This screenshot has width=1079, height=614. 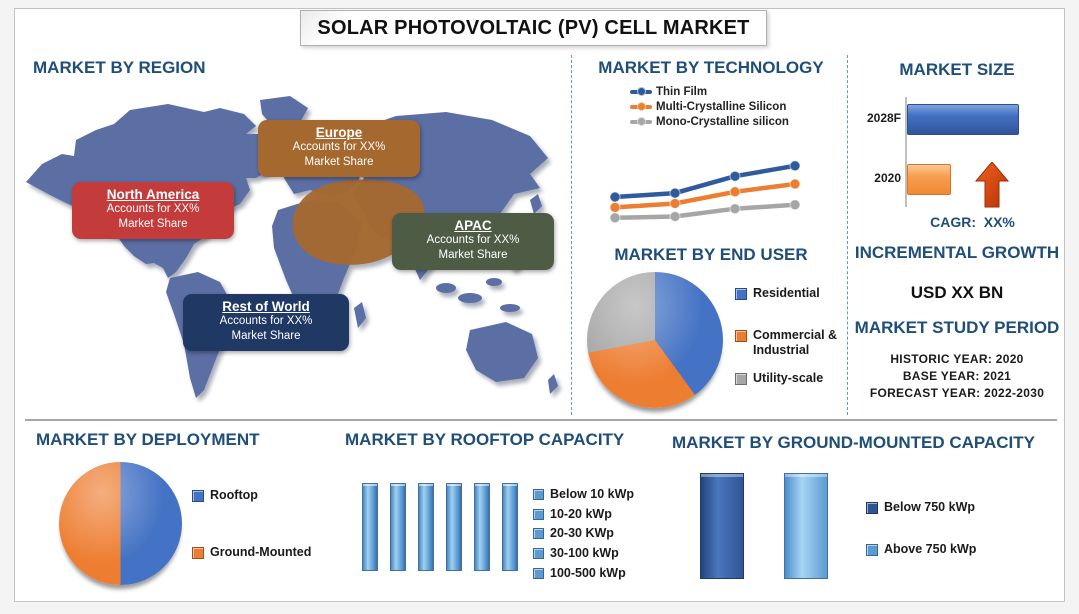 What do you see at coordinates (957, 252) in the screenshot?
I see `incremental-growth-heading: INCREMENTAL GROWTH` at bounding box center [957, 252].